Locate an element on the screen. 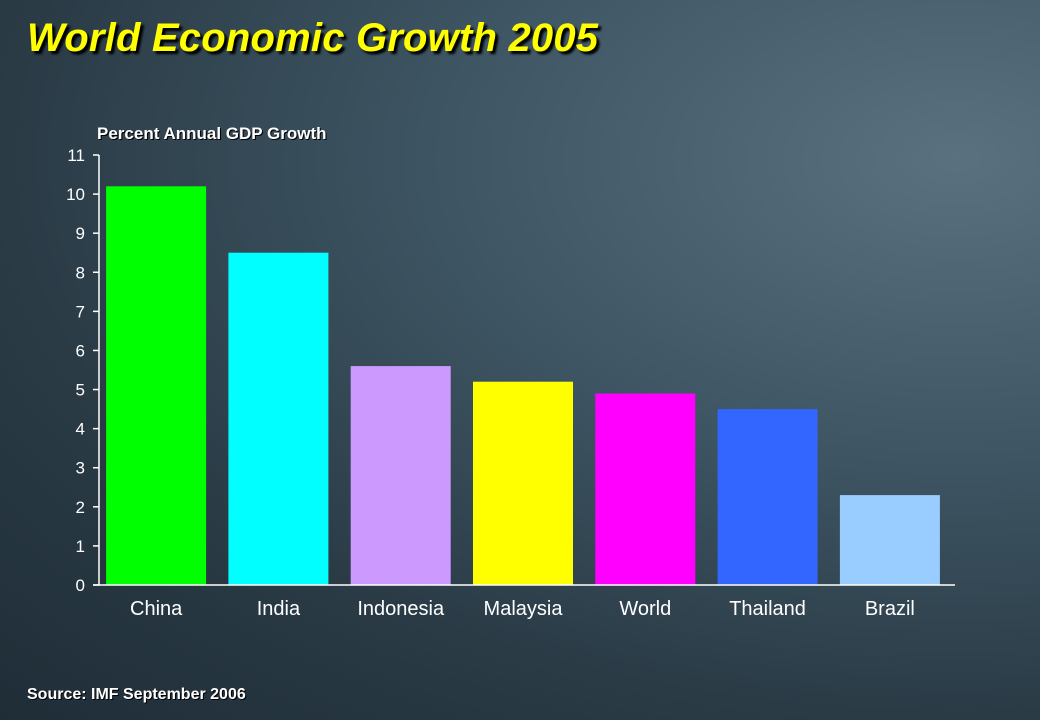 Image resolution: width=1040 pixels, height=720 pixels. y-tick-label: 4 is located at coordinates (80, 429).